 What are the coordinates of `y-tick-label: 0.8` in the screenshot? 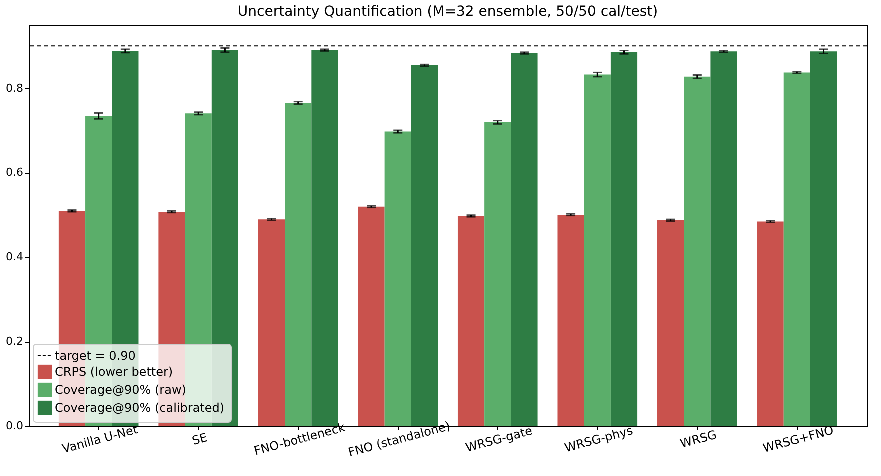 It's located at (15, 88).